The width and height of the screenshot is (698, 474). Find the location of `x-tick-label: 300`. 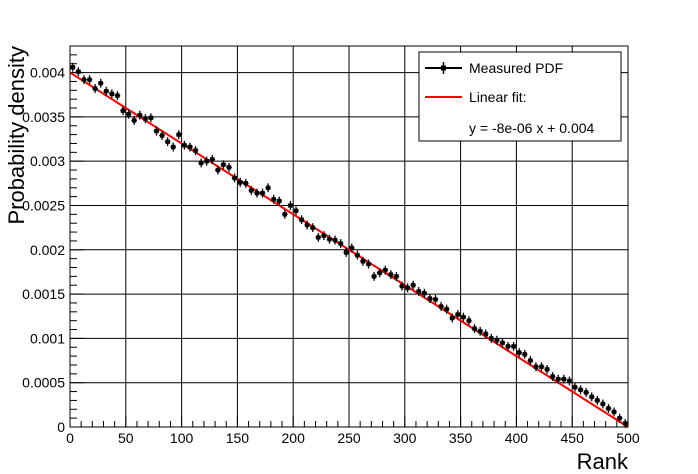

x-tick-label: 300 is located at coordinates (405, 438).